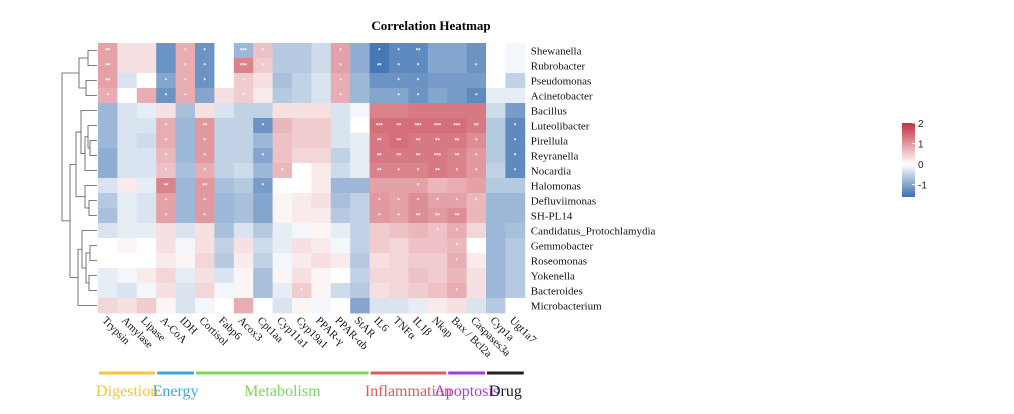 Image resolution: width=1014 pixels, height=414 pixels. Describe the element at coordinates (908, 160) in the screenshot. I see `legend-gradient-bar` at that location.